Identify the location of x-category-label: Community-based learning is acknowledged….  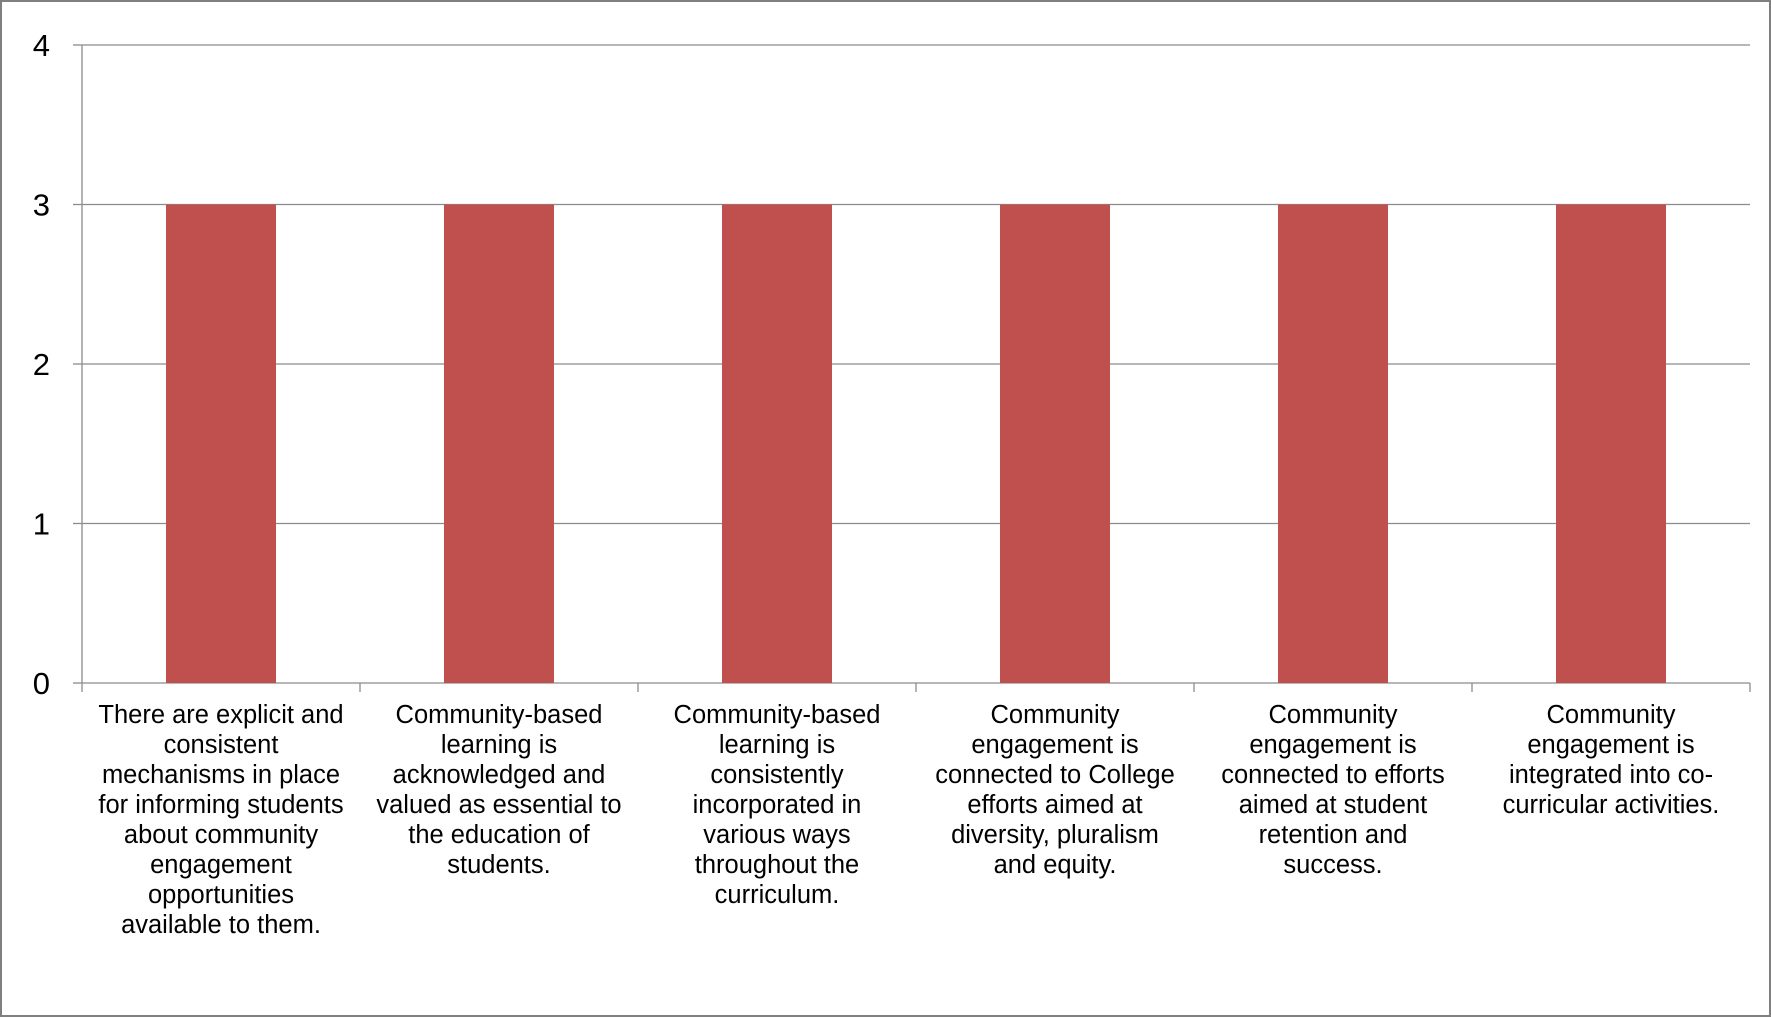
(499, 790).